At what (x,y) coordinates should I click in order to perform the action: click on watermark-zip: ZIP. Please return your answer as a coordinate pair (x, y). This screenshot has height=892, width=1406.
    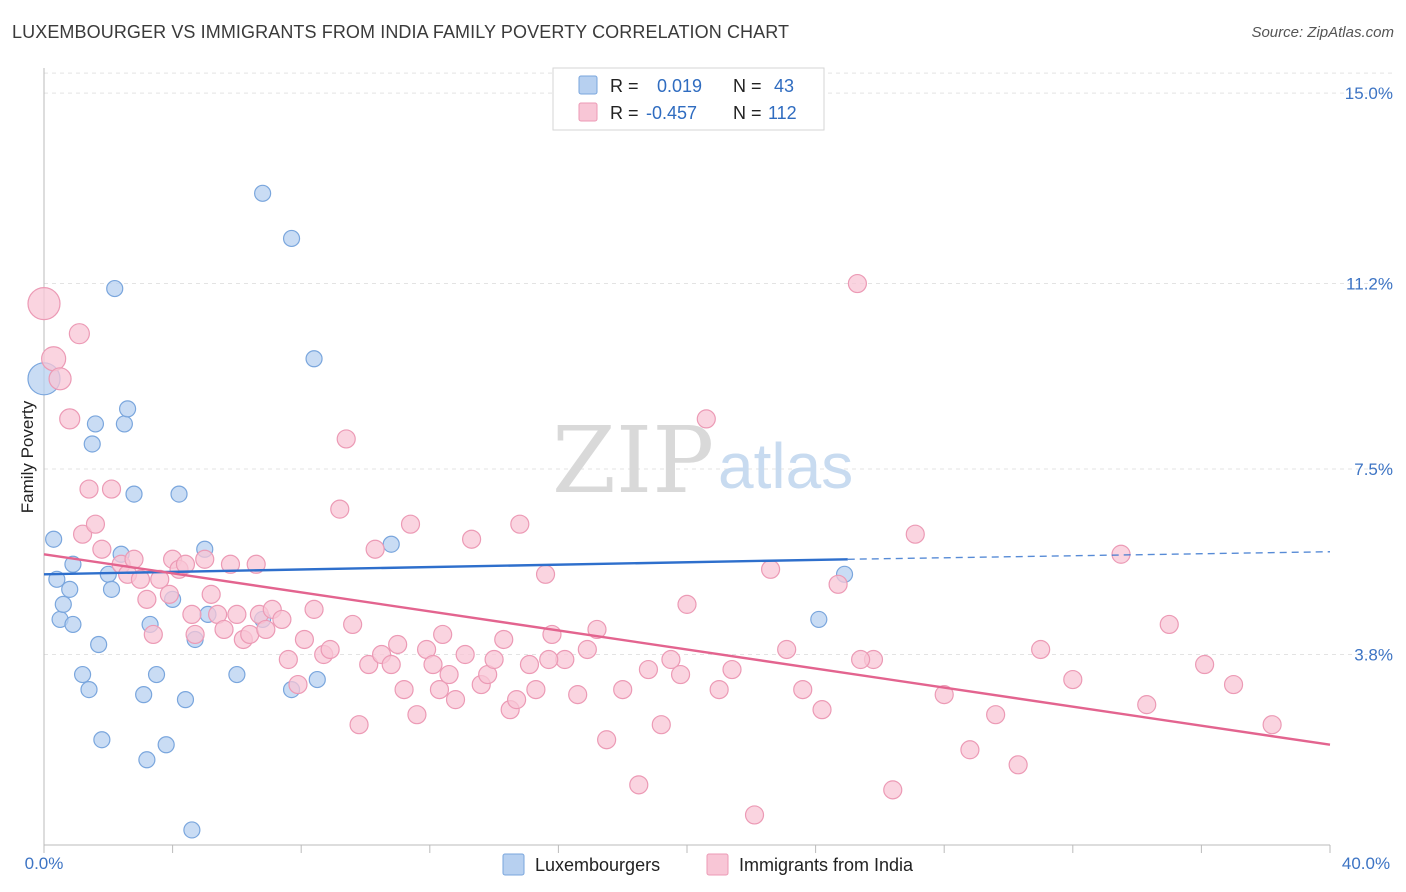
    Looking at the image, I should click on (633, 460).